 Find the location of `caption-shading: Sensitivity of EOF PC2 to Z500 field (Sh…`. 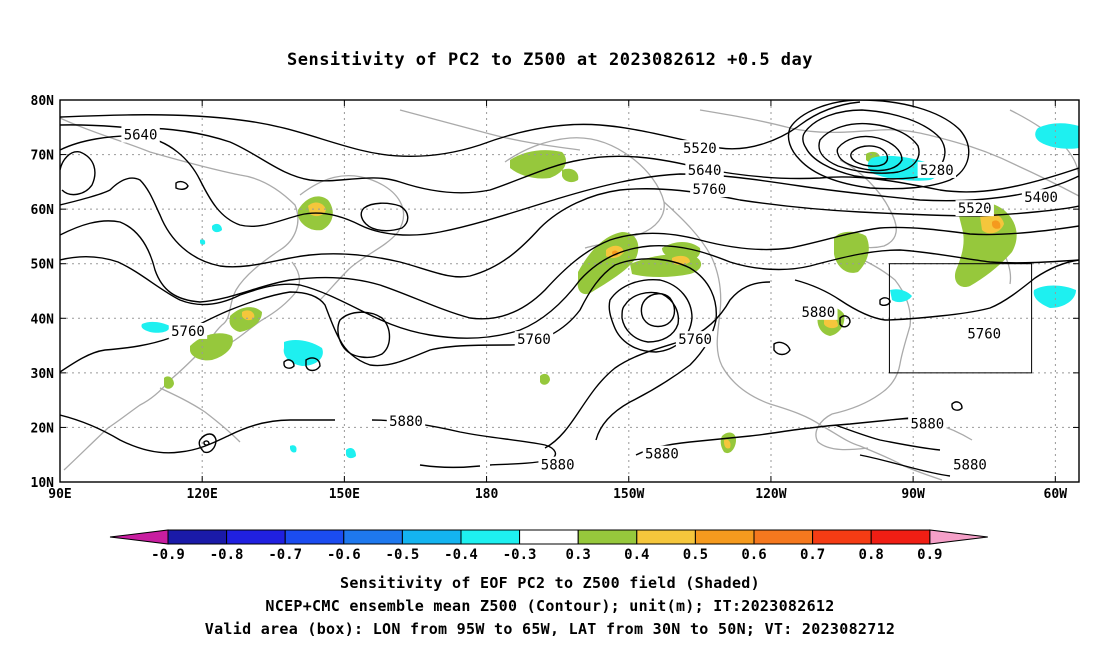

caption-shading: Sensitivity of EOF PC2 to Z500 field (Sh… is located at coordinates (550, 583).